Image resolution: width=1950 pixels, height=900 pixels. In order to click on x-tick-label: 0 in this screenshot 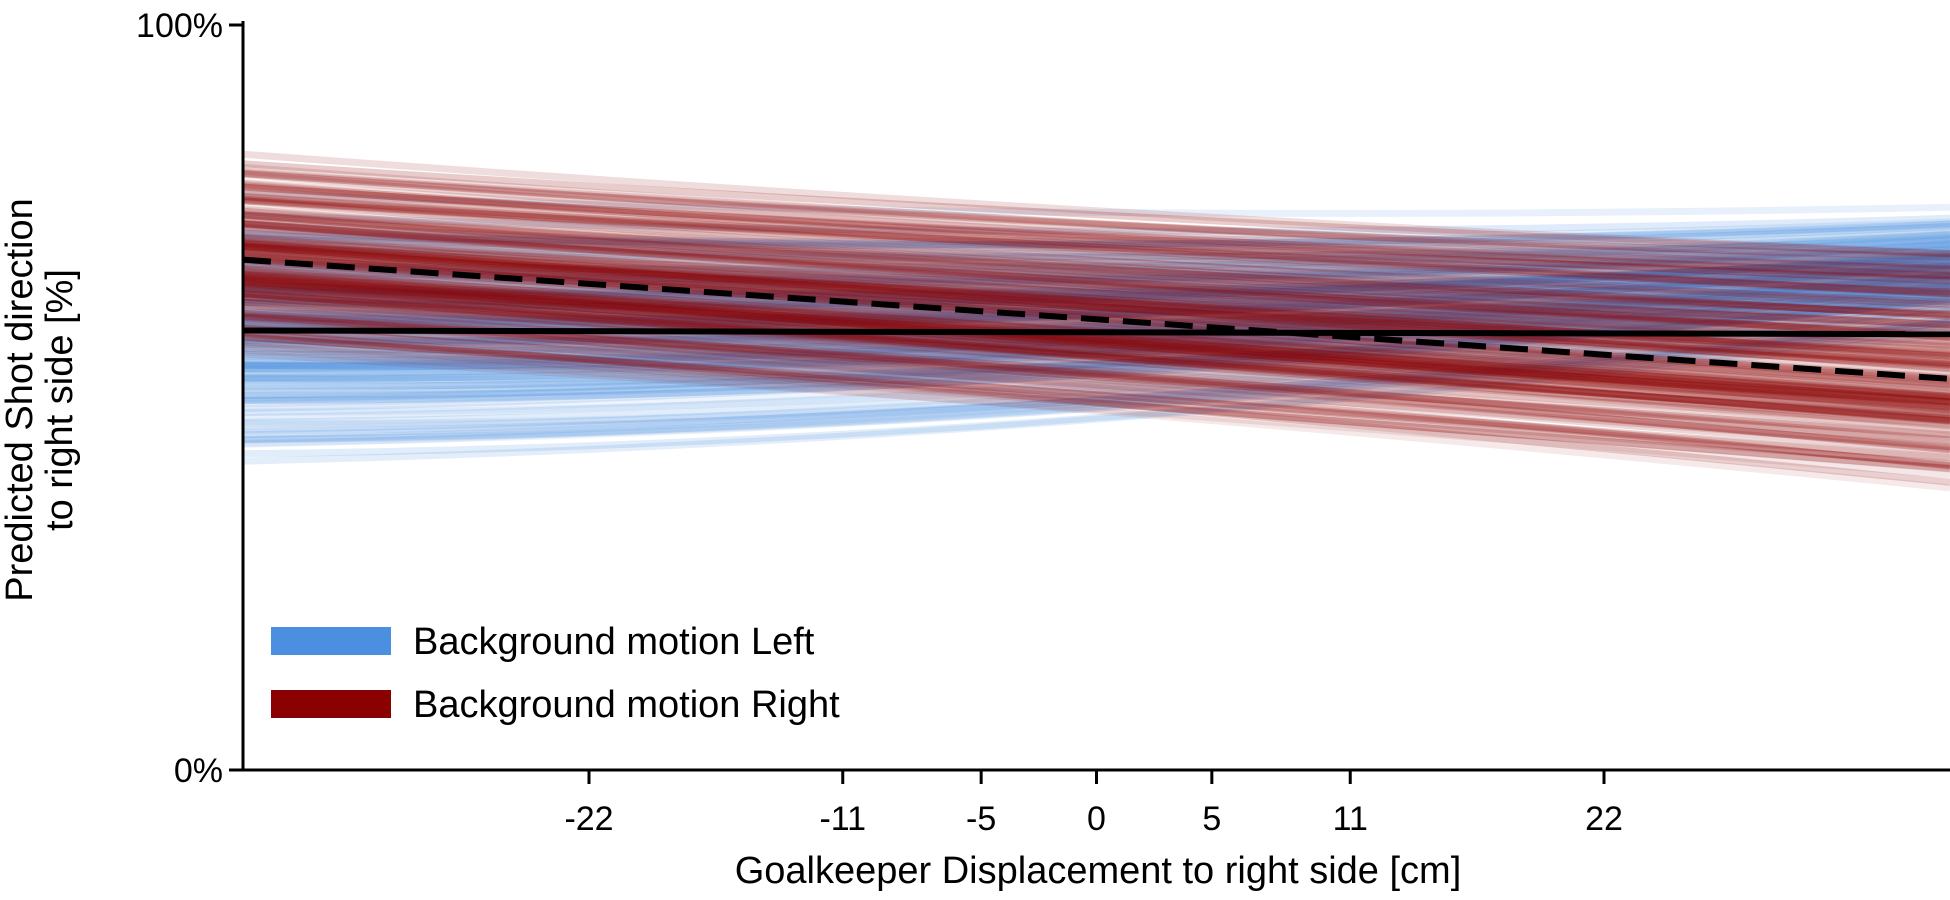, I will do `click(1096, 819)`.